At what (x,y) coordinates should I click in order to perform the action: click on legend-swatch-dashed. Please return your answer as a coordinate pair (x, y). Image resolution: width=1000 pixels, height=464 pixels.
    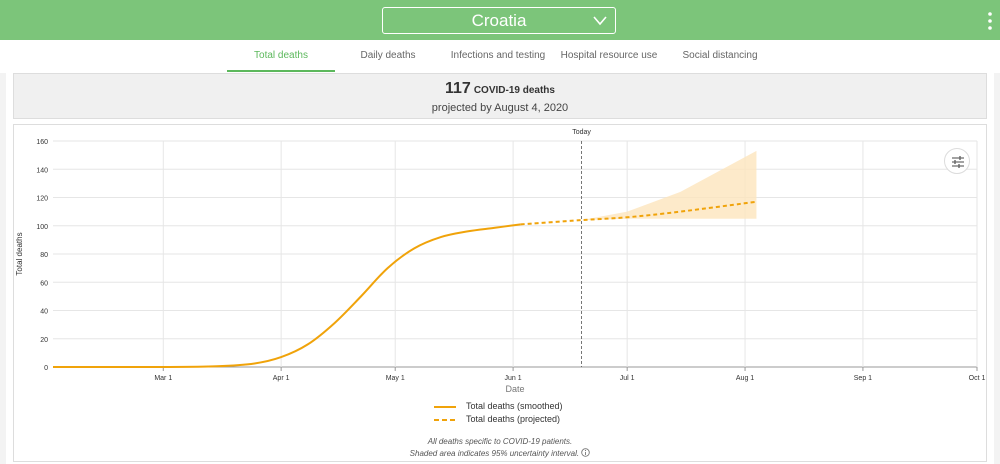
    Looking at the image, I should click on (445, 420).